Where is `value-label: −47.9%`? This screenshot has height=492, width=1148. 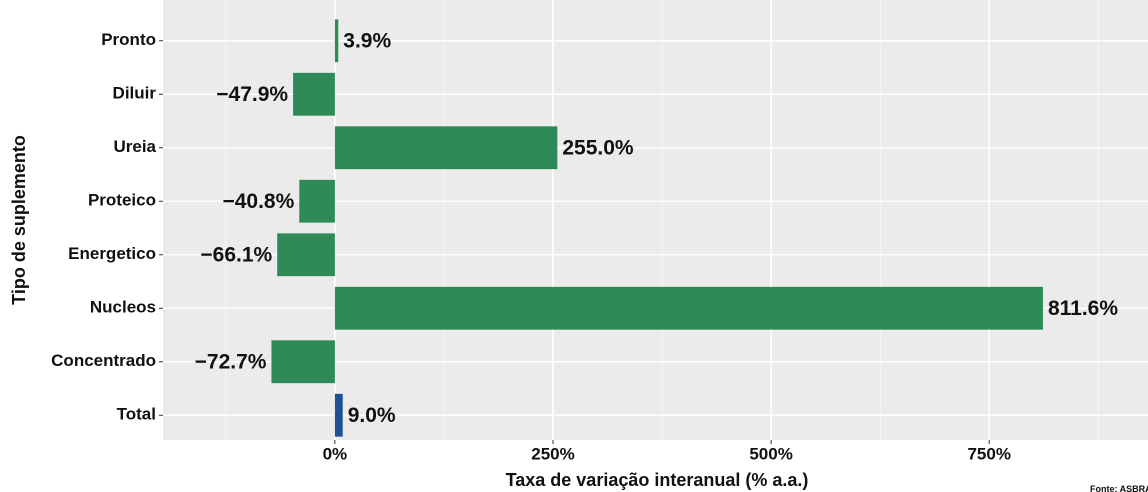
value-label: −47.9% is located at coordinates (252, 94).